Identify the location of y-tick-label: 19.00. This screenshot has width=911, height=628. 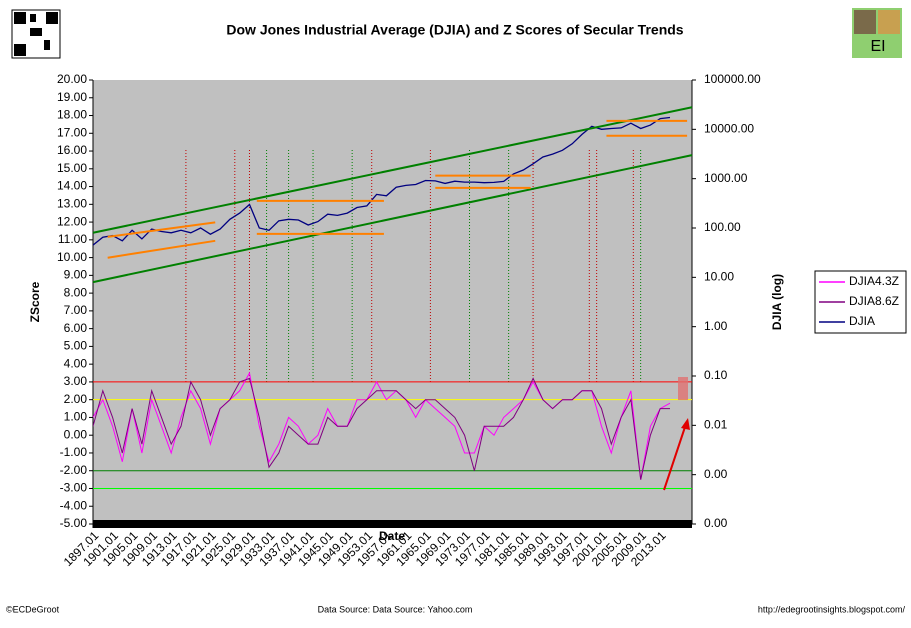
(72, 97).